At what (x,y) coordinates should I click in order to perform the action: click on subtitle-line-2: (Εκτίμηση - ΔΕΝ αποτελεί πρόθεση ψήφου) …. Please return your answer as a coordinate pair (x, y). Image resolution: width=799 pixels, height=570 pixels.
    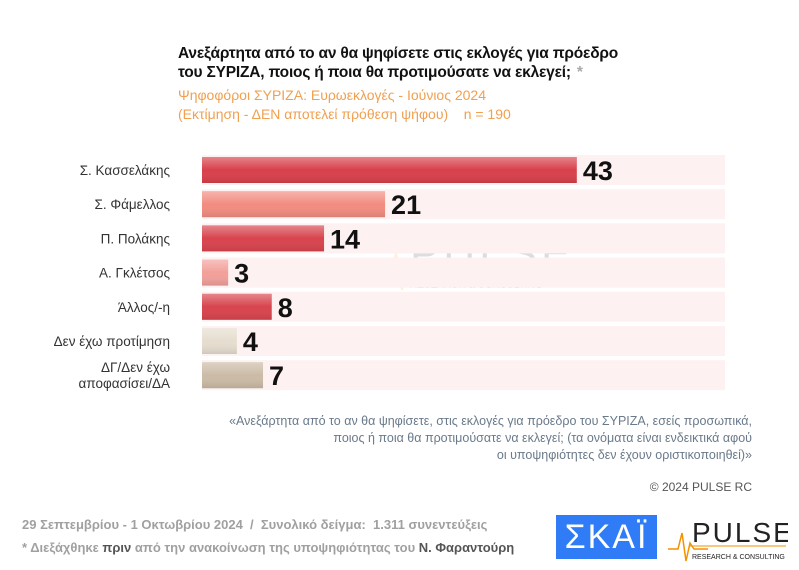
    Looking at the image, I should click on (344, 114).